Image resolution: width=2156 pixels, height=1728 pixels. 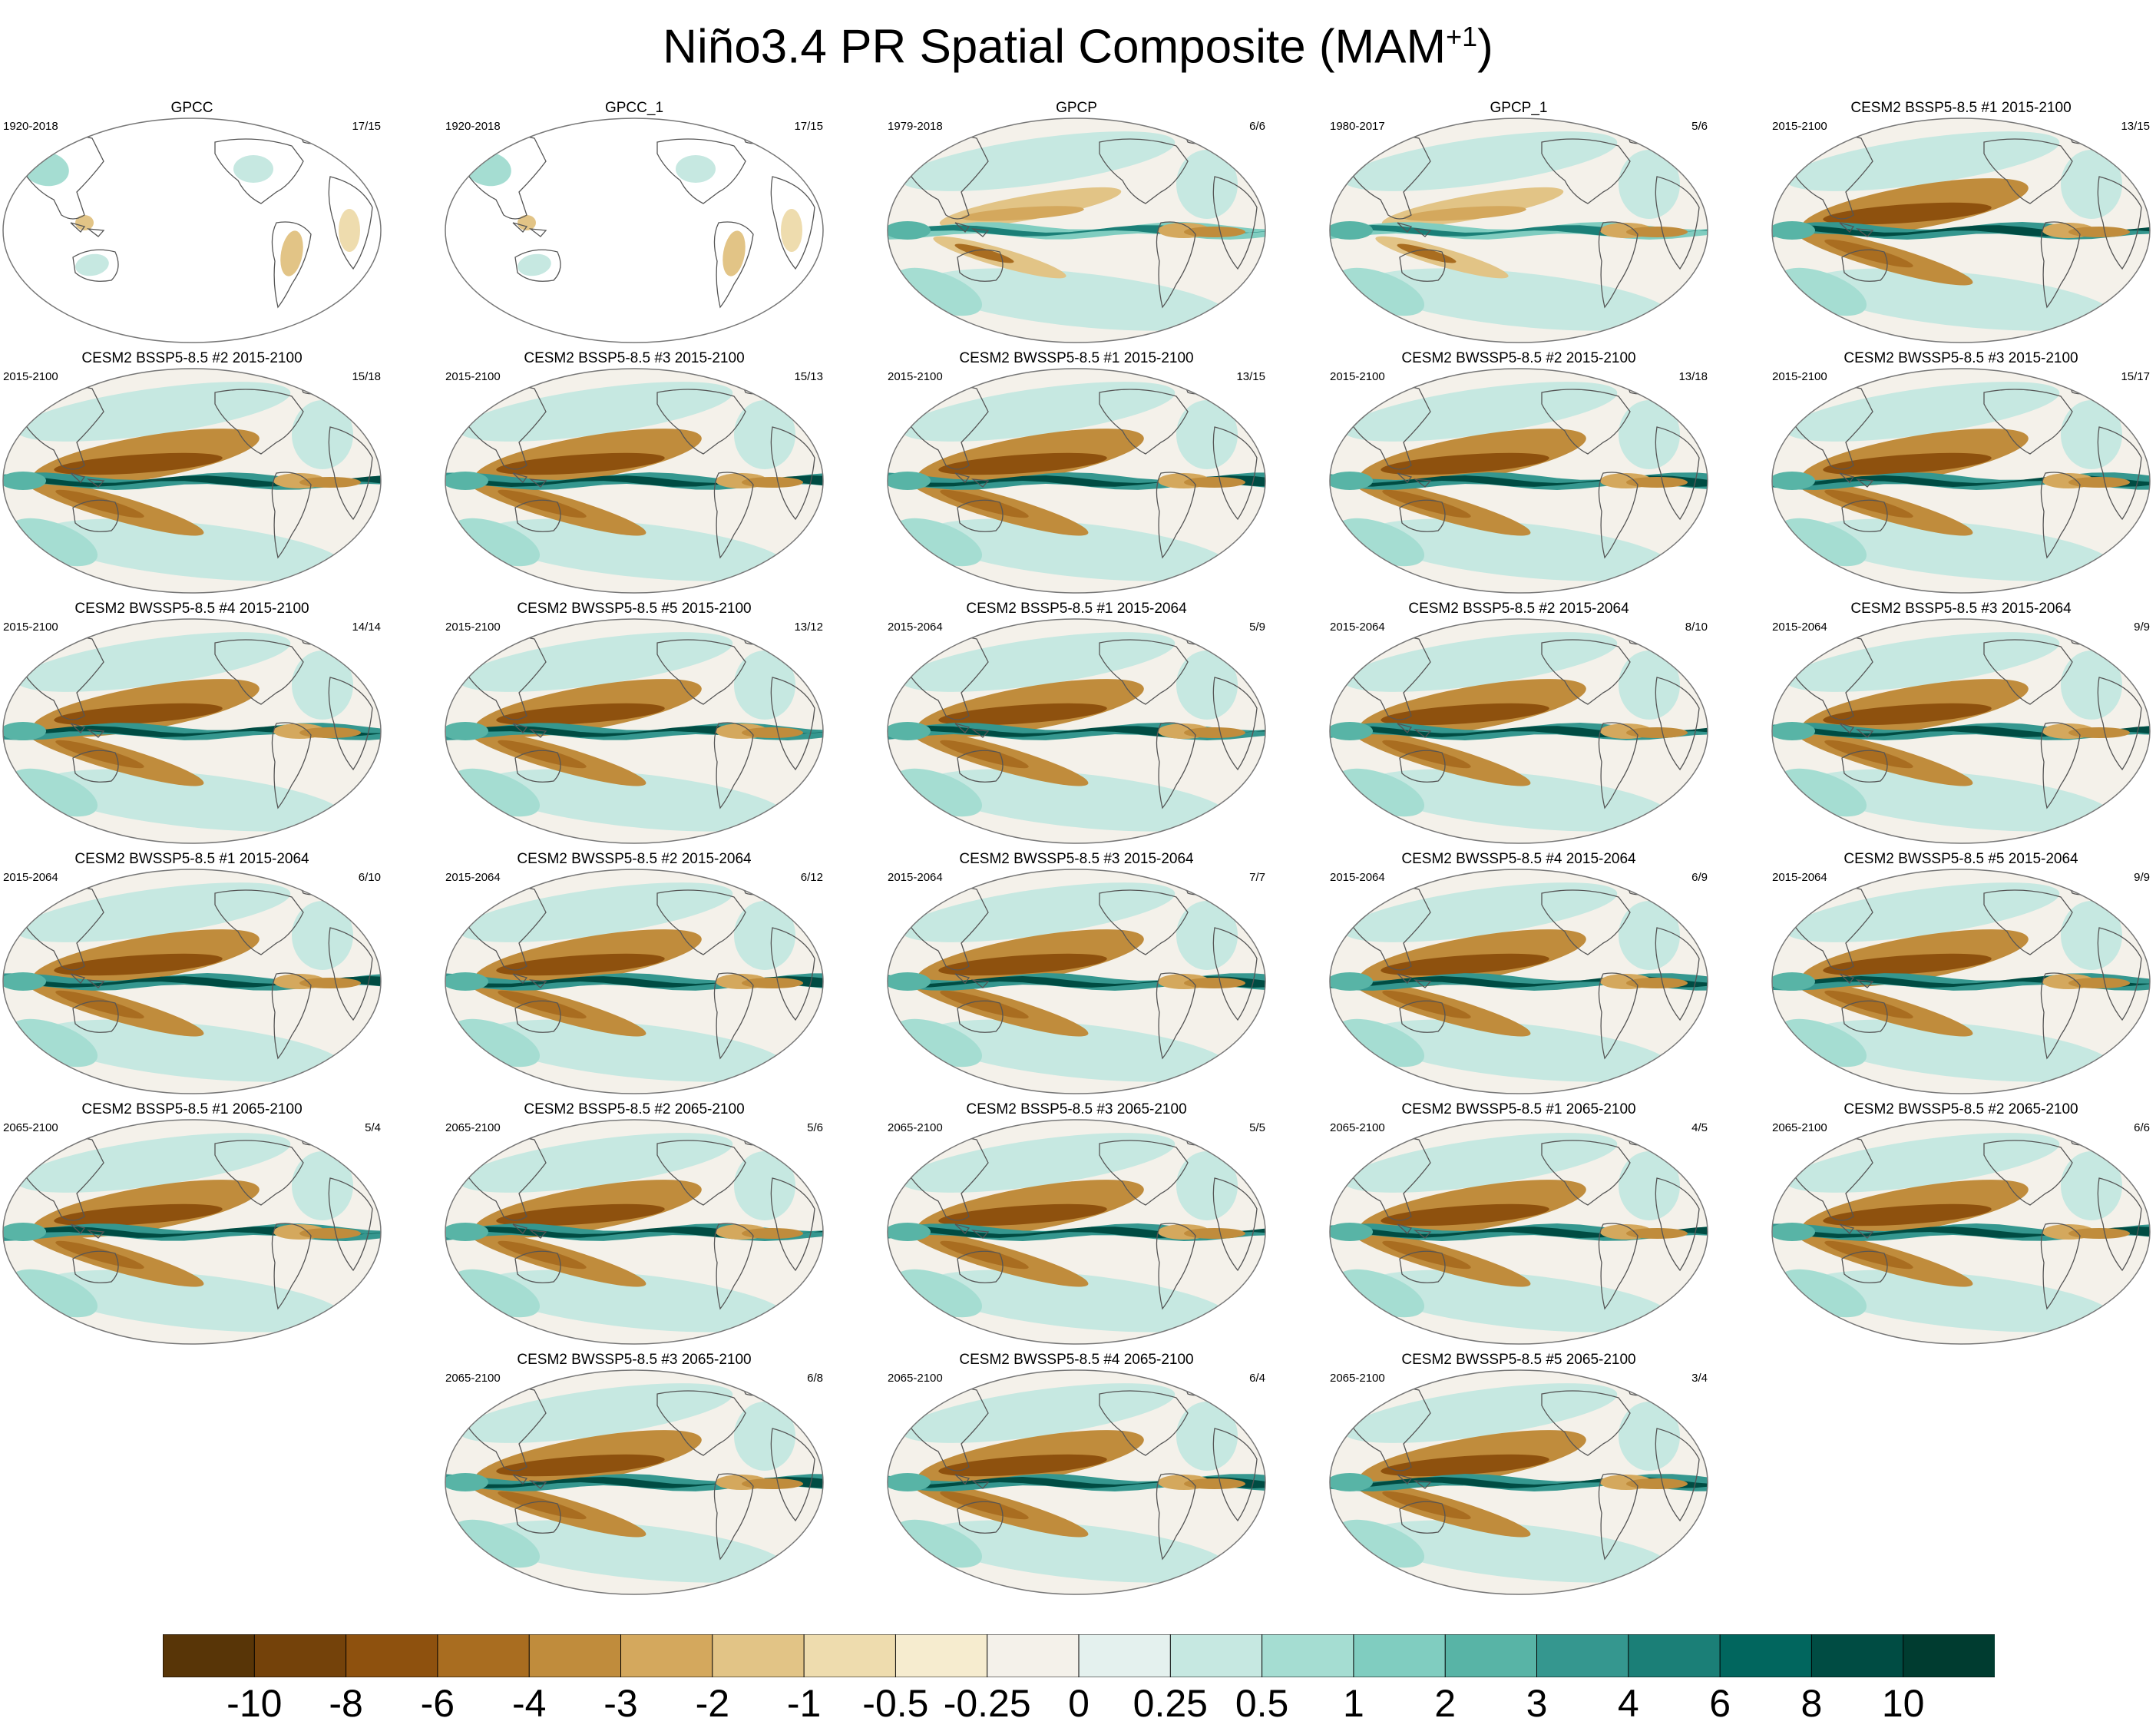 I want to click on panel-title: CESM2 BWSSP5-8.5 #5 2065-2100, so click(x=1519, y=1360).